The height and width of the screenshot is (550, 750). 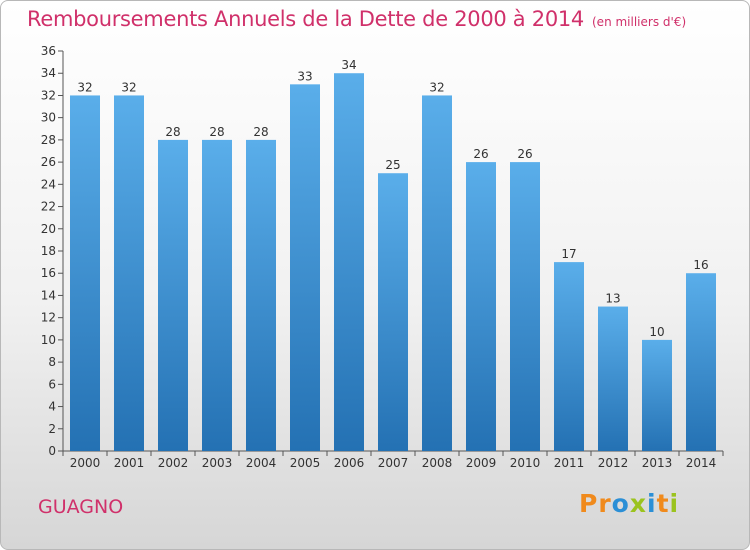 I want to click on x-tick-label: 2007, so click(x=393, y=463).